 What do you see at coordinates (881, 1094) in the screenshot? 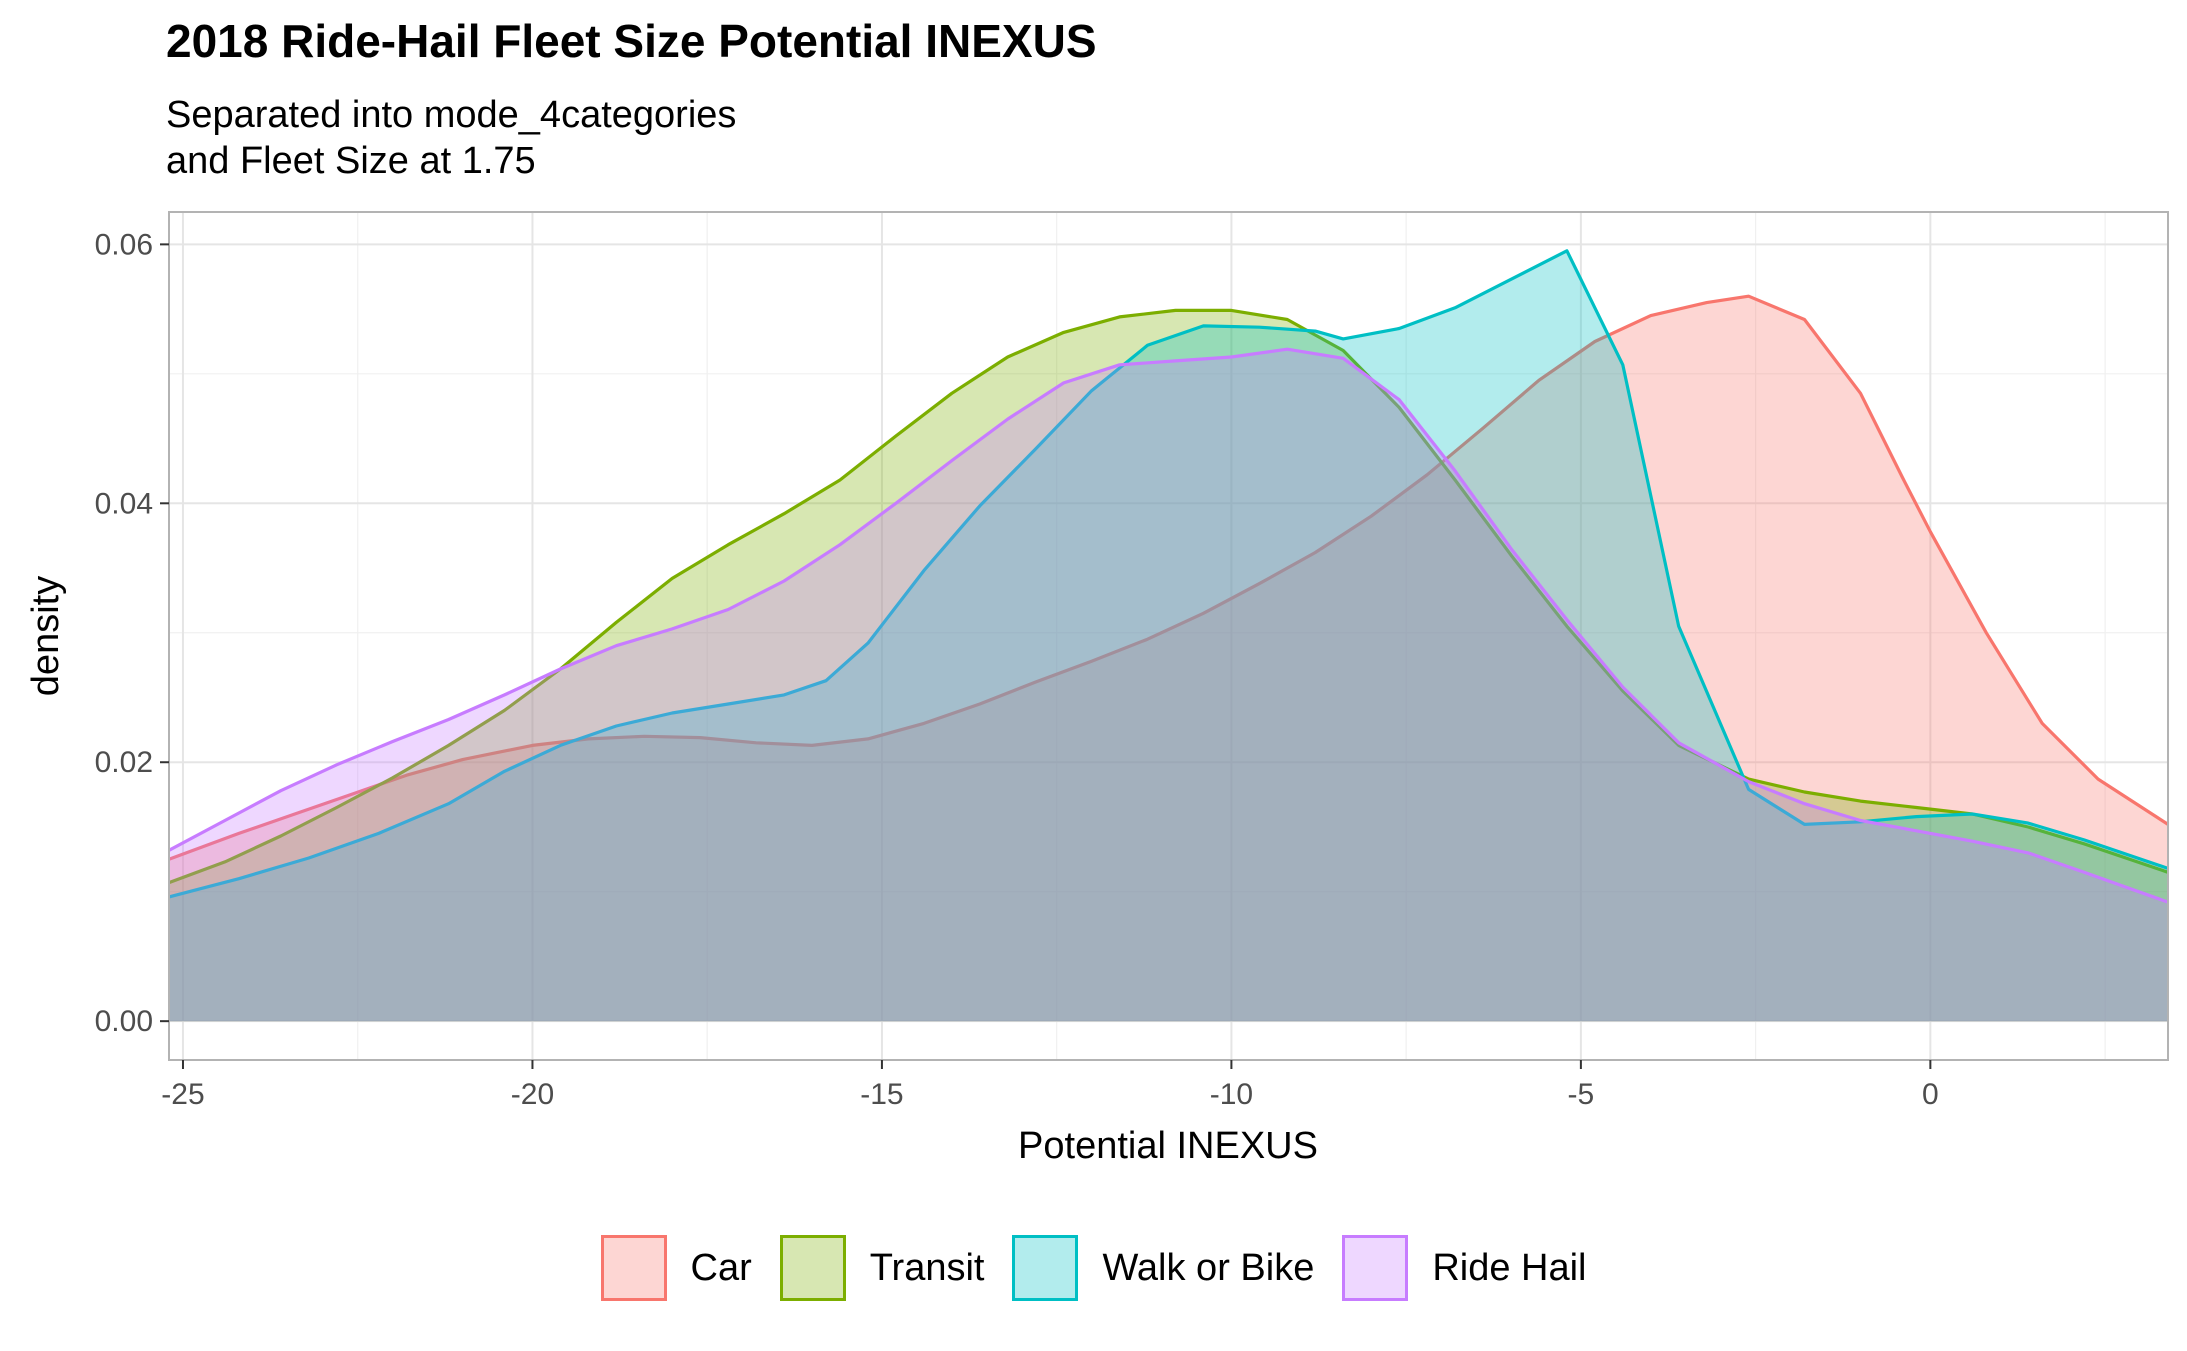
I see `x-tick-label: -15` at bounding box center [881, 1094].